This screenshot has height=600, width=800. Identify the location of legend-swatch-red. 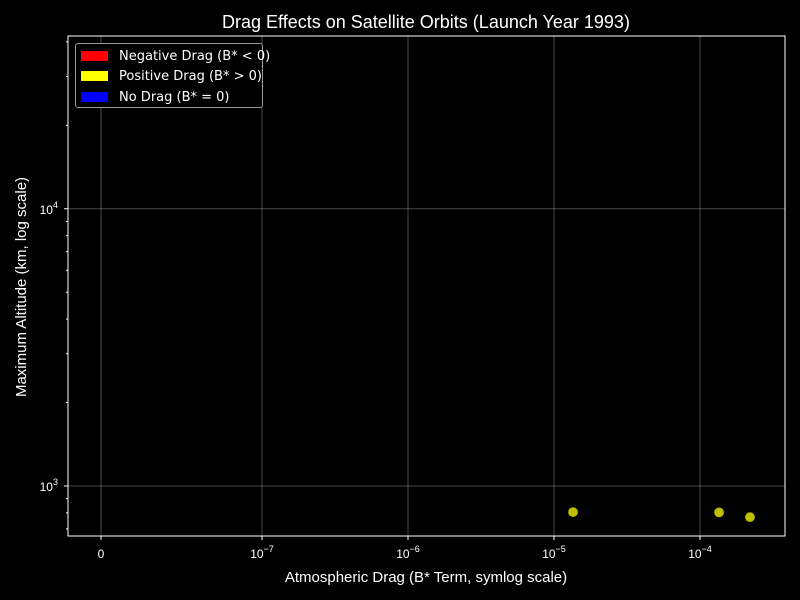
(94, 56).